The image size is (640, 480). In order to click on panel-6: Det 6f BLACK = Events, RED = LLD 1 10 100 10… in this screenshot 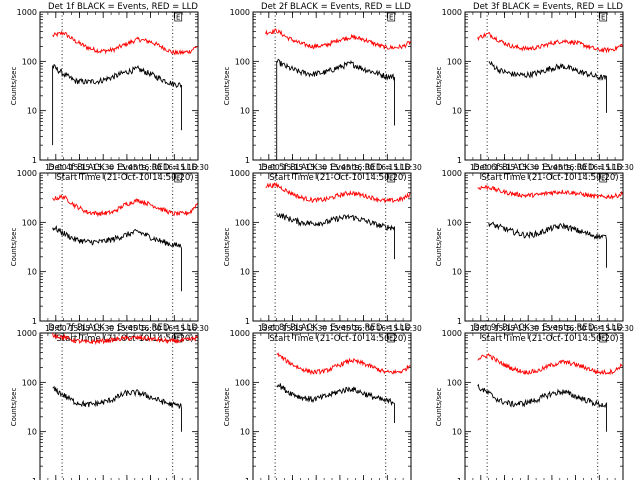, I will do `click(534, 253)`.